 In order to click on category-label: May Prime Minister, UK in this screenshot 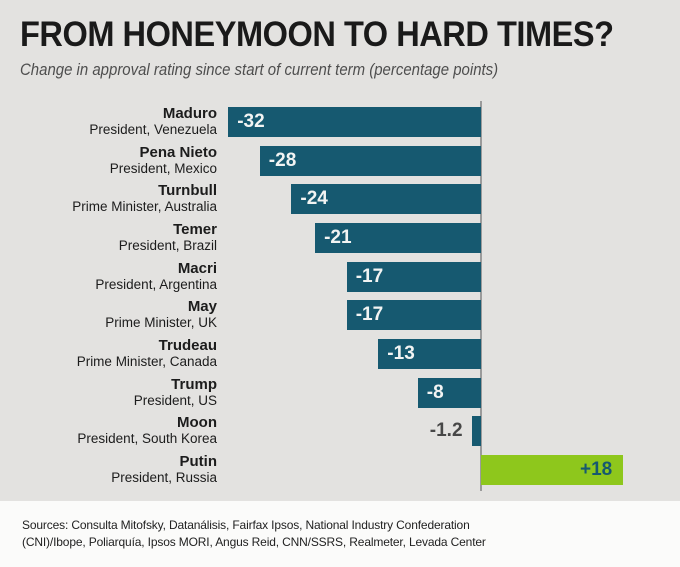, I will do `click(108, 314)`.